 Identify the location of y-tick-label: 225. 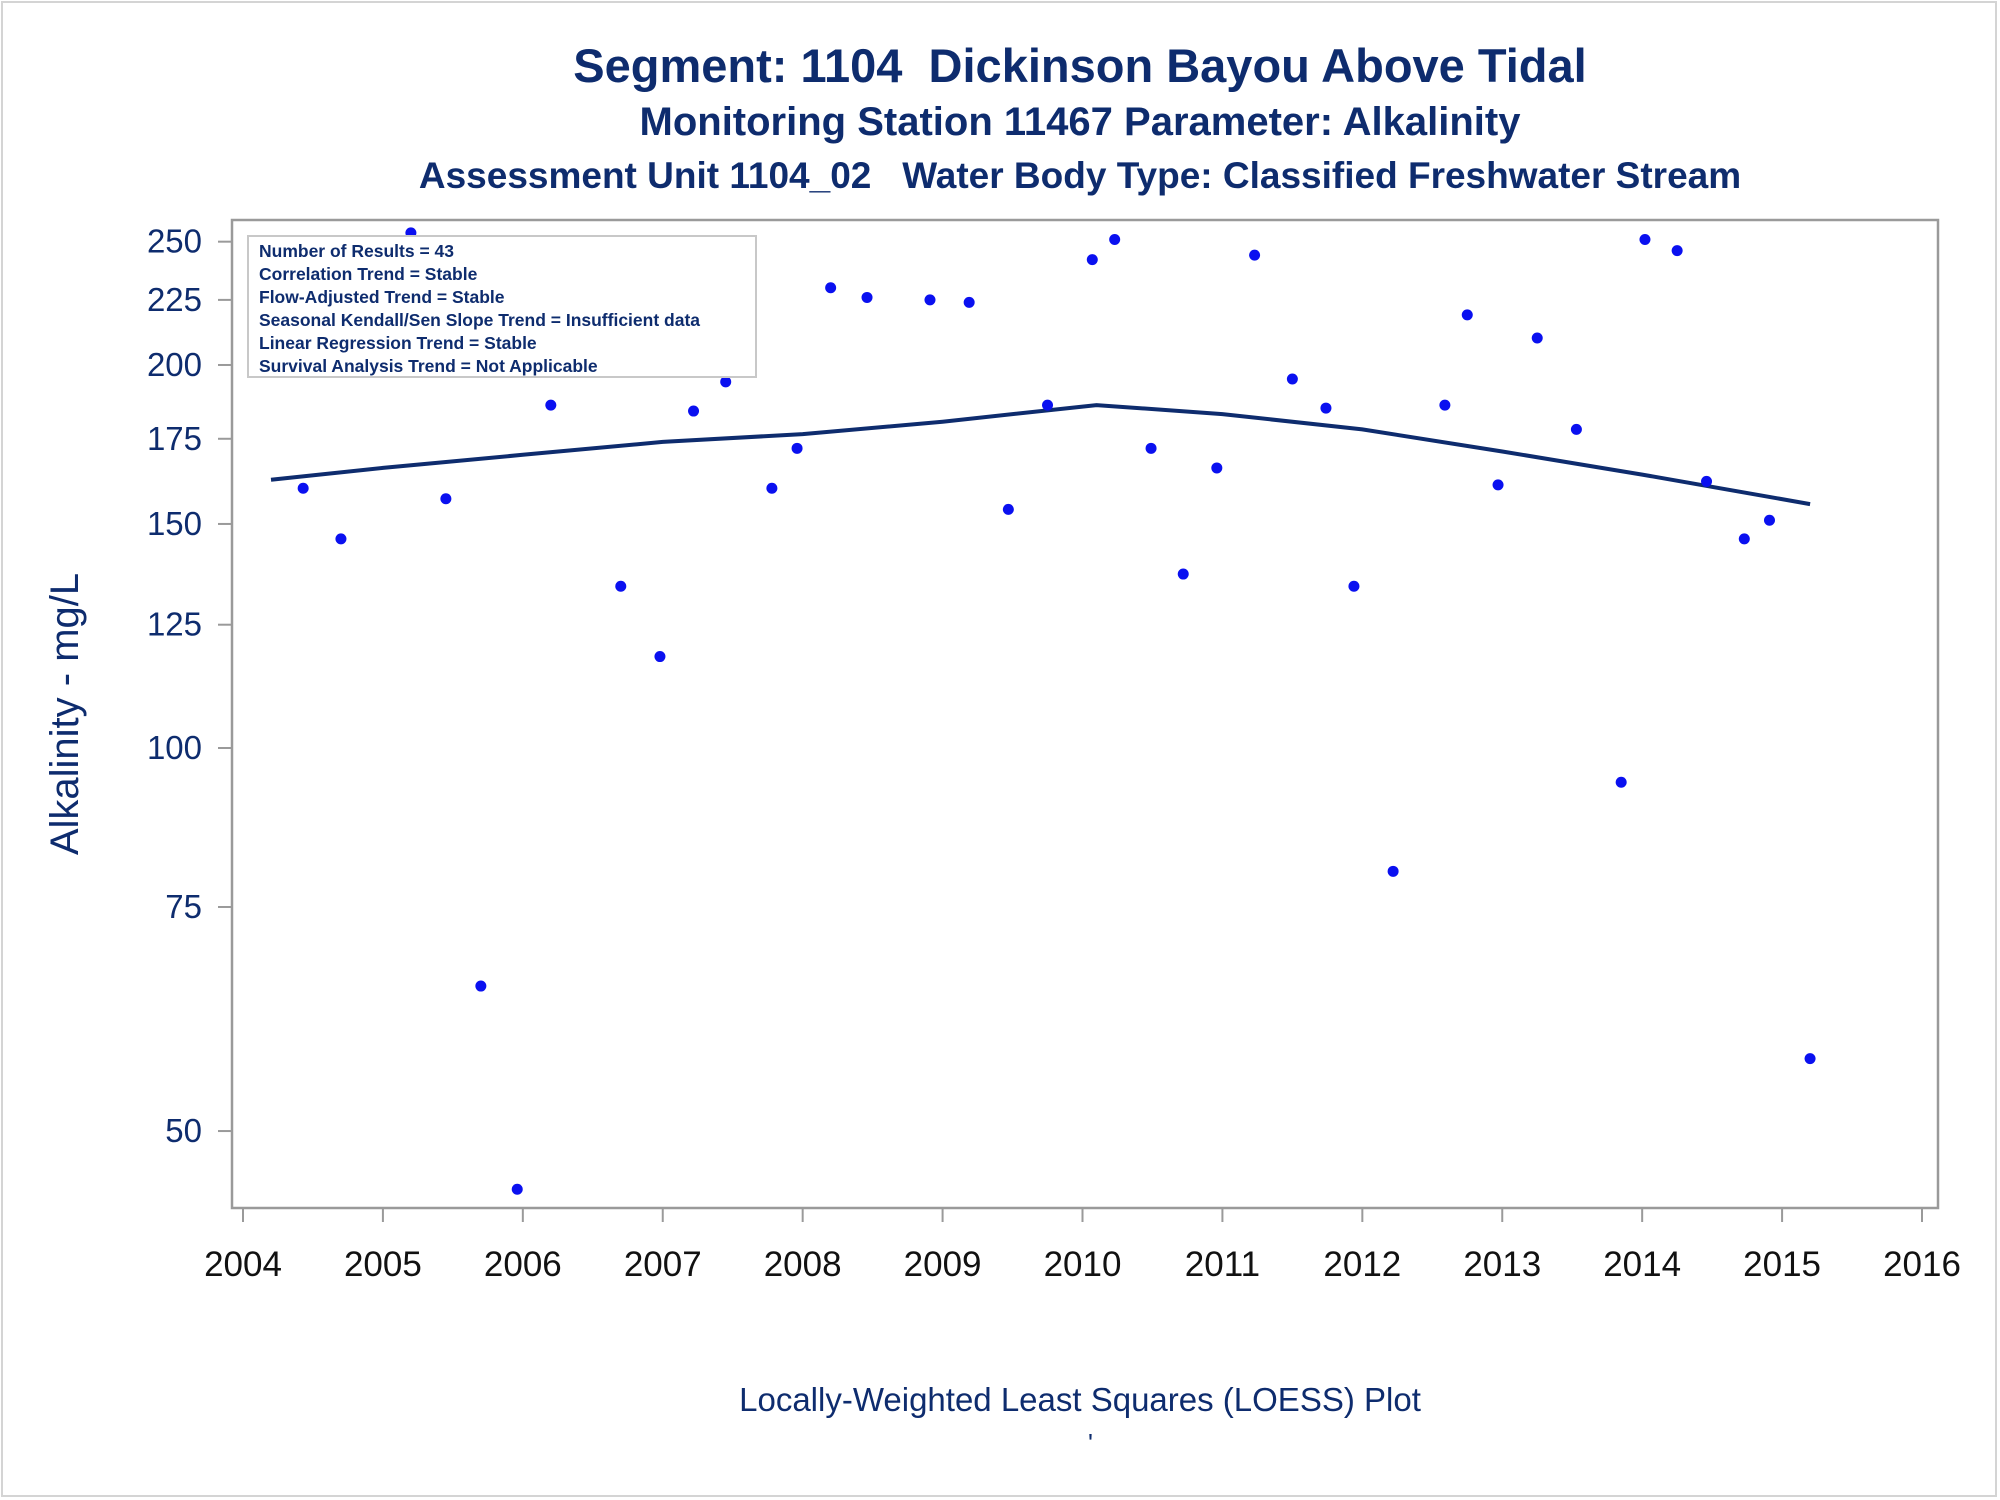
(174, 299).